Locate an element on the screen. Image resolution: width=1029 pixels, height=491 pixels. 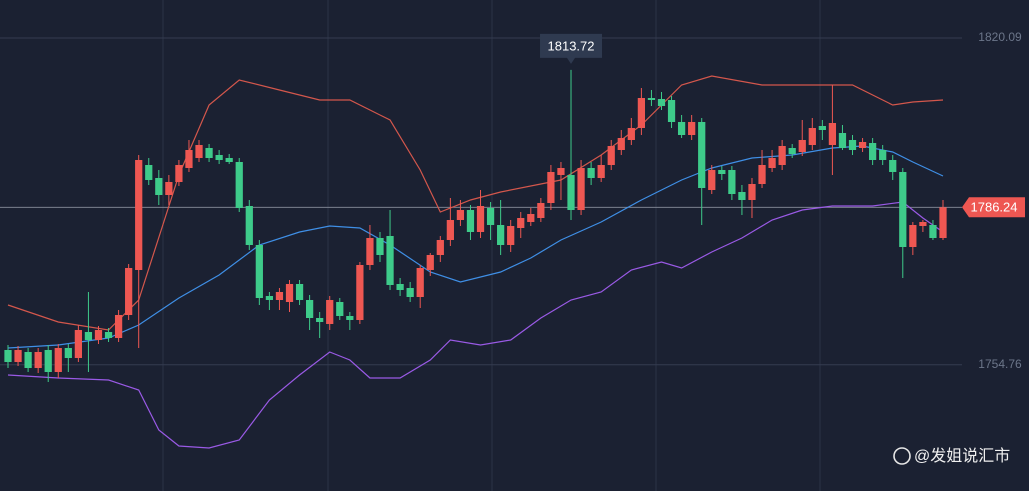
watermark: @发姐说汇市 is located at coordinates (951, 456).